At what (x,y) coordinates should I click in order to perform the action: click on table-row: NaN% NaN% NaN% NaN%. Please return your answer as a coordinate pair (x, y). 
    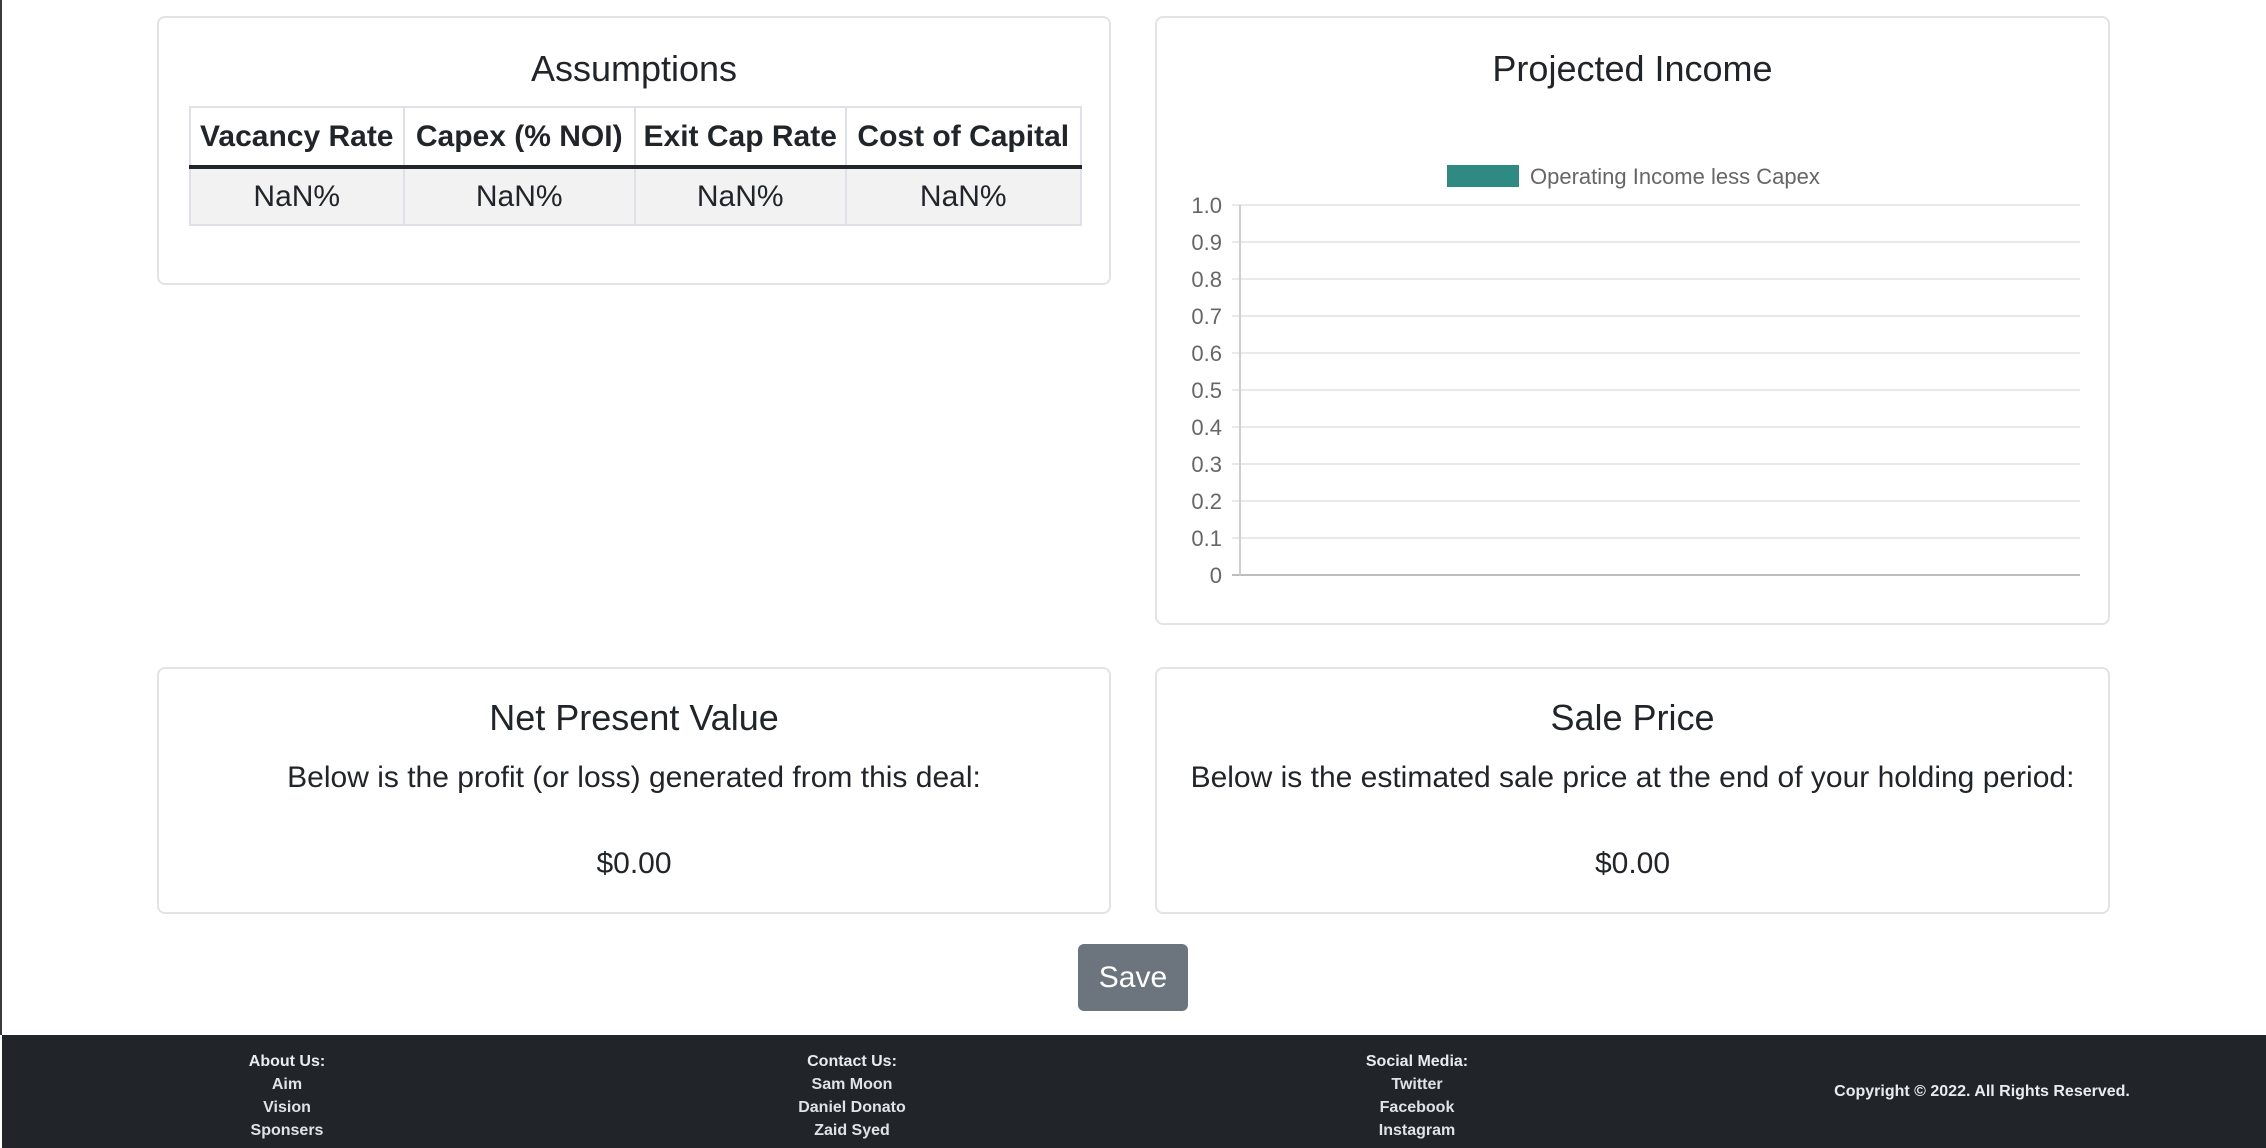
    Looking at the image, I should click on (636, 196).